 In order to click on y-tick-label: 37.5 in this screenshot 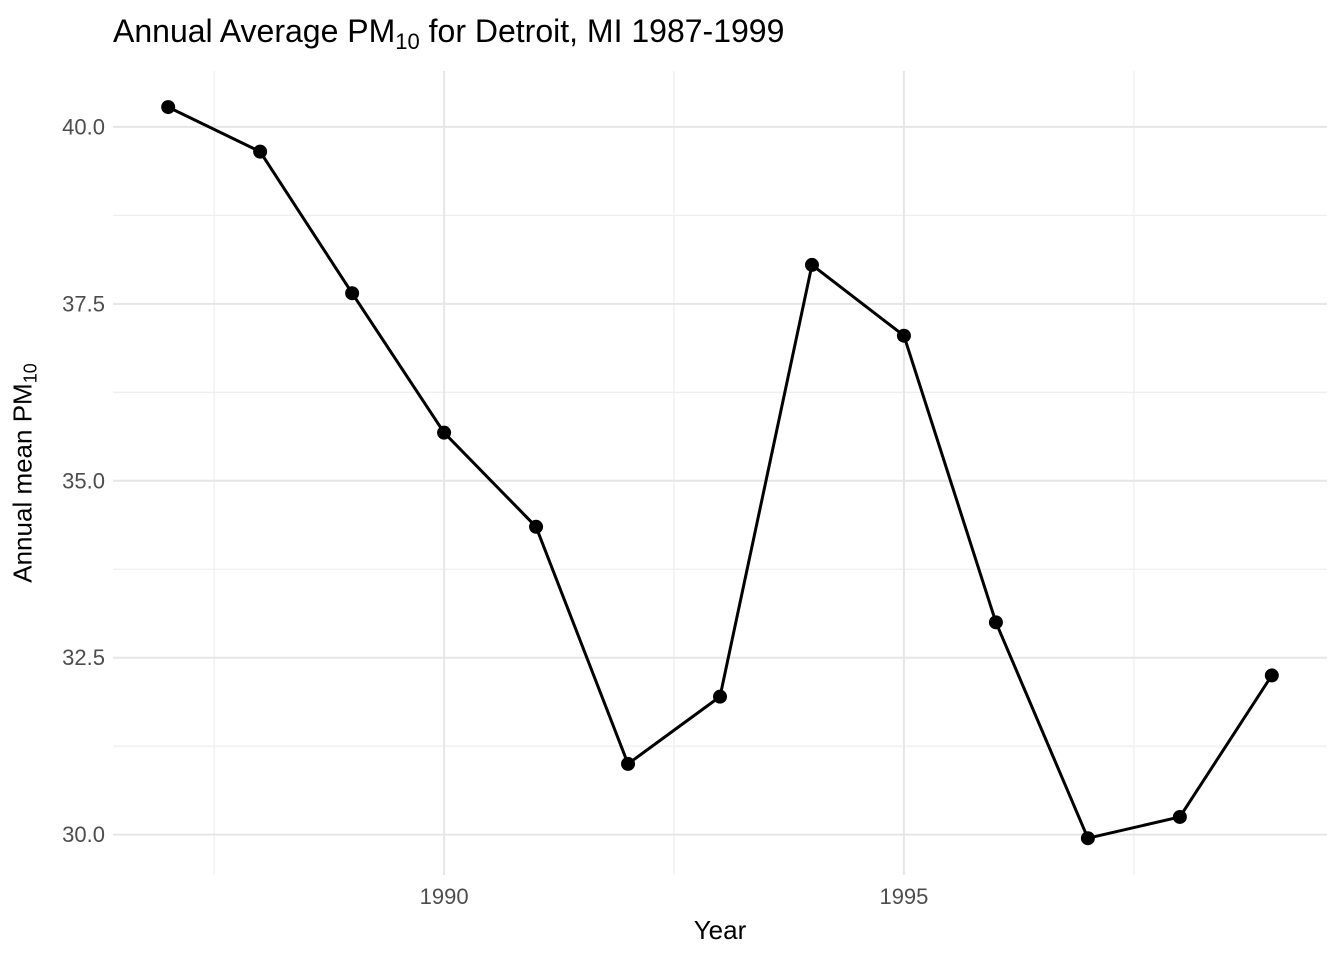, I will do `click(83, 303)`.